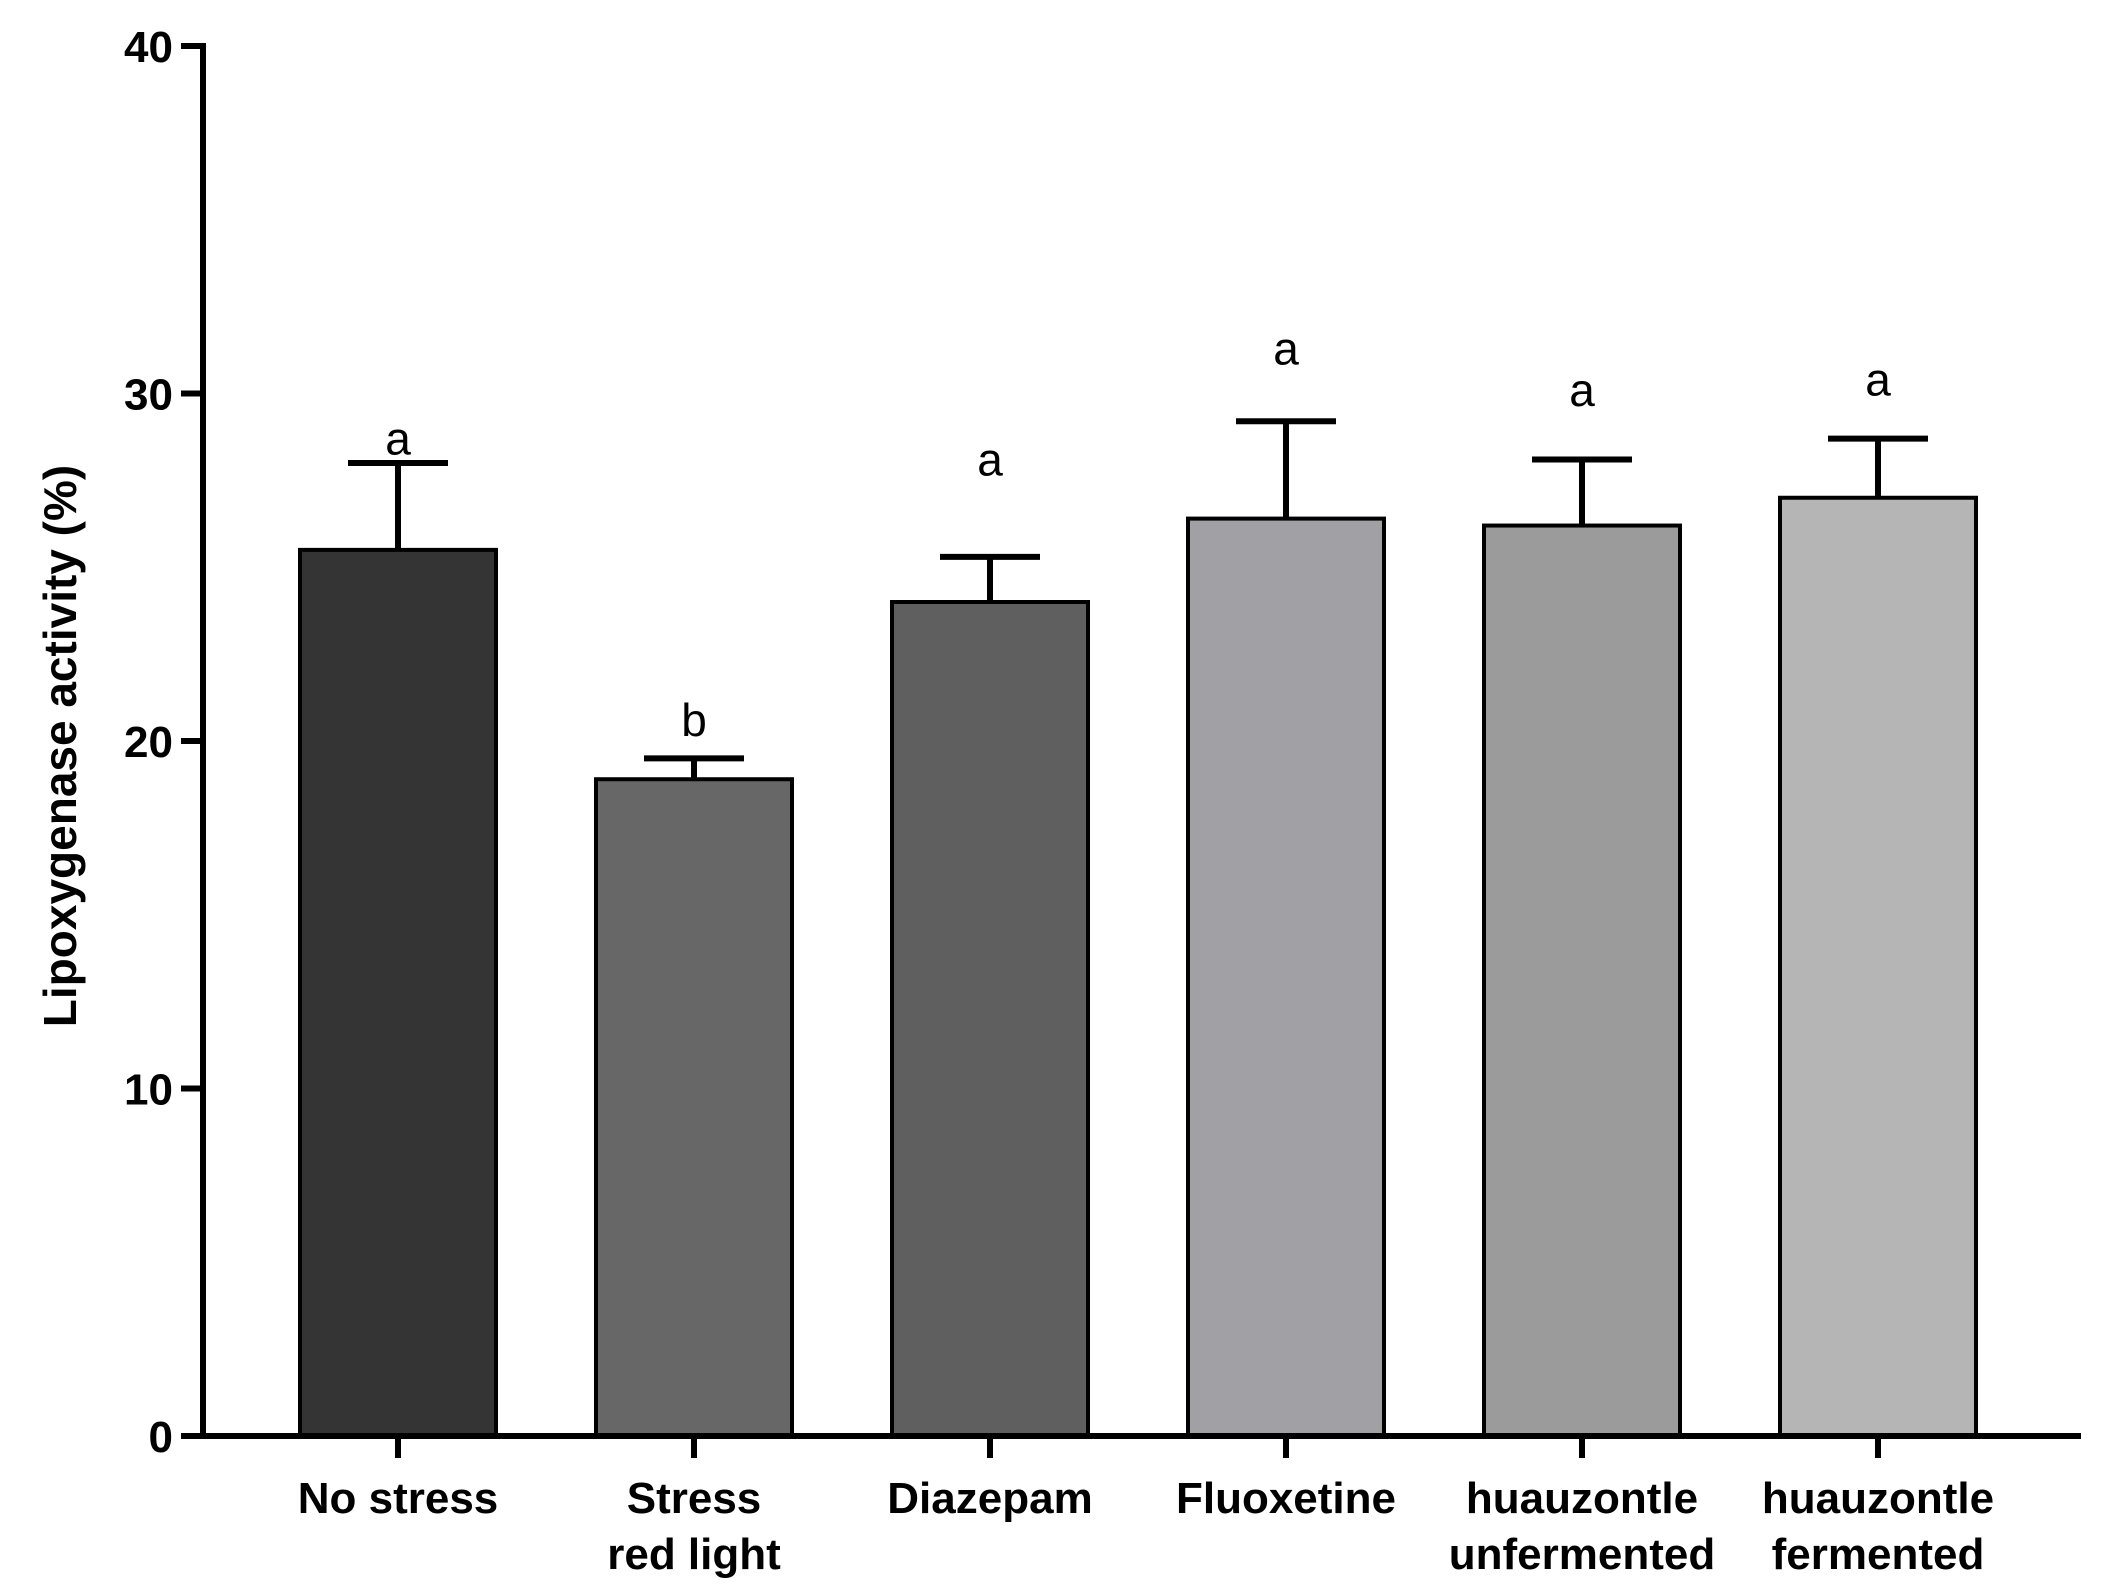 The height and width of the screenshot is (1593, 2110). What do you see at coordinates (1286, 1498) in the screenshot?
I see `x-tick-label-4: Fluoxetine` at bounding box center [1286, 1498].